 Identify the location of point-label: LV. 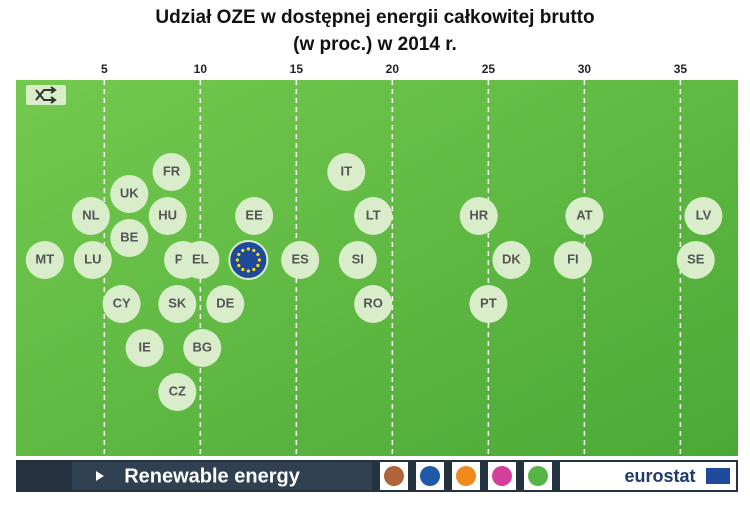
(704, 214).